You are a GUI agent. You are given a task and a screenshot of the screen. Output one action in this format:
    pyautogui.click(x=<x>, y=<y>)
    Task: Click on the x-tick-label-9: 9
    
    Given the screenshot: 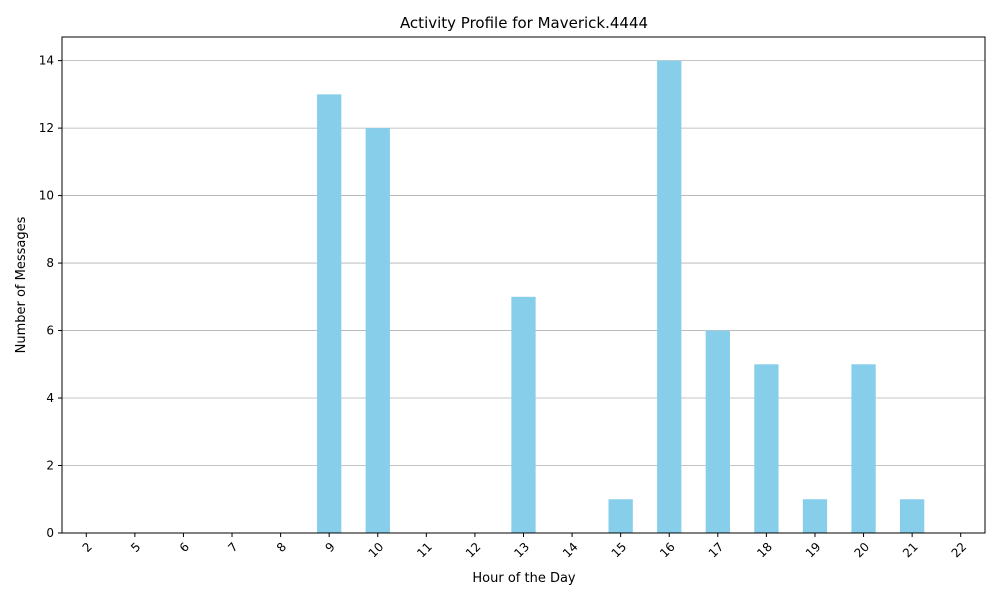 What is the action you would take?
    pyautogui.click(x=329, y=547)
    